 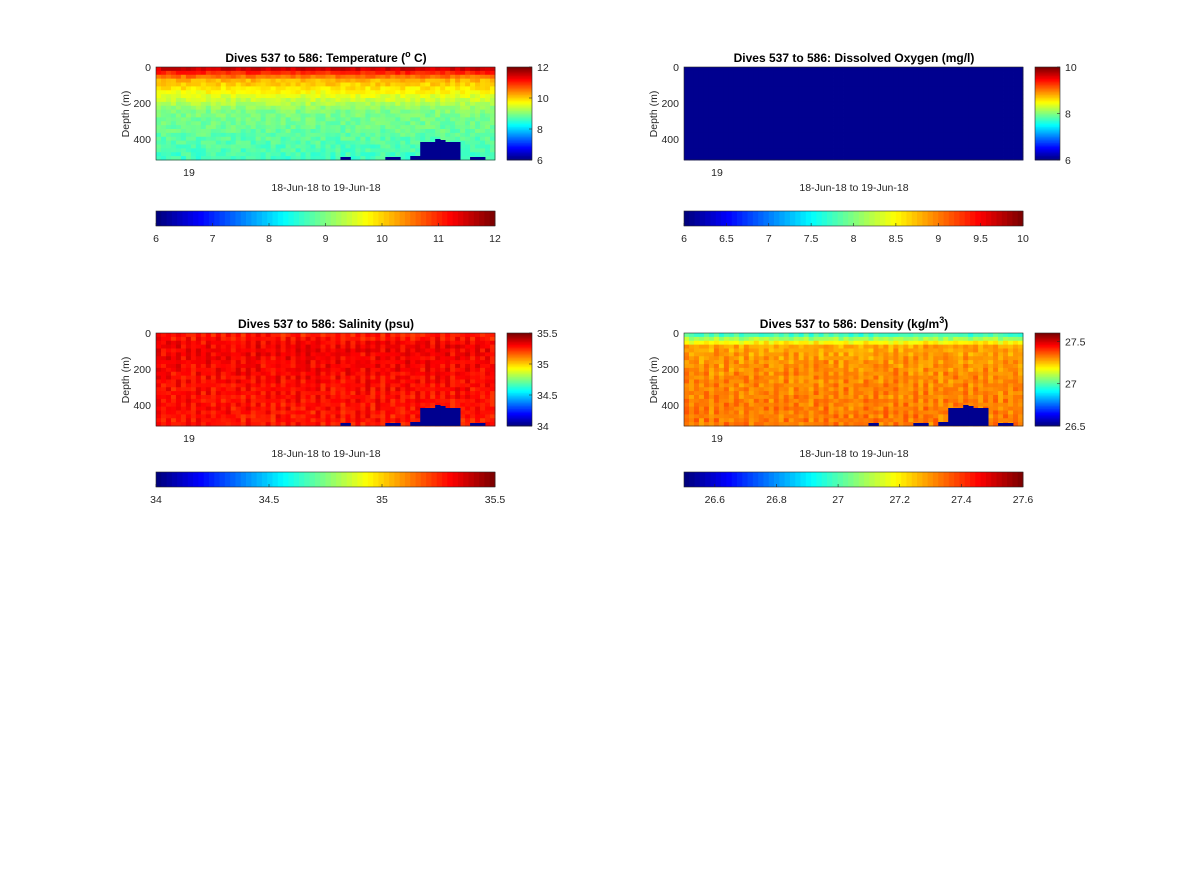 I want to click on salinity-plot-frame, so click(x=325, y=379).